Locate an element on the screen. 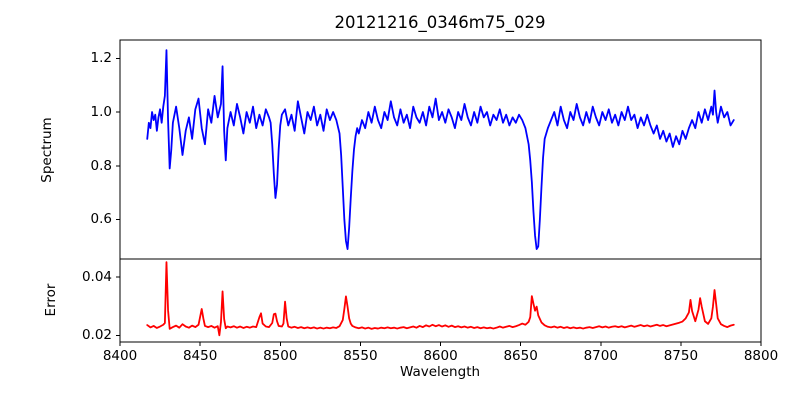 This screenshot has height=400, width=800. error-line is located at coordinates (440, 299).